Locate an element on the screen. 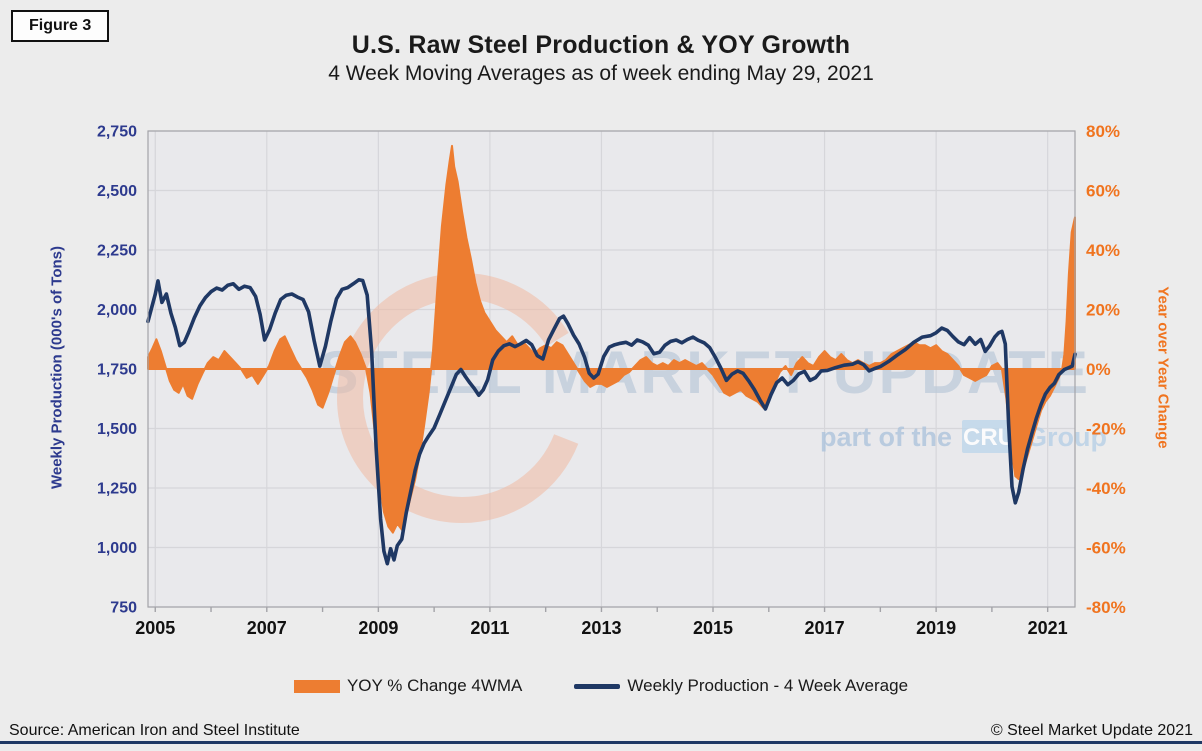 This screenshot has width=1202, height=751. legend-swatch-production-line is located at coordinates (597, 686).